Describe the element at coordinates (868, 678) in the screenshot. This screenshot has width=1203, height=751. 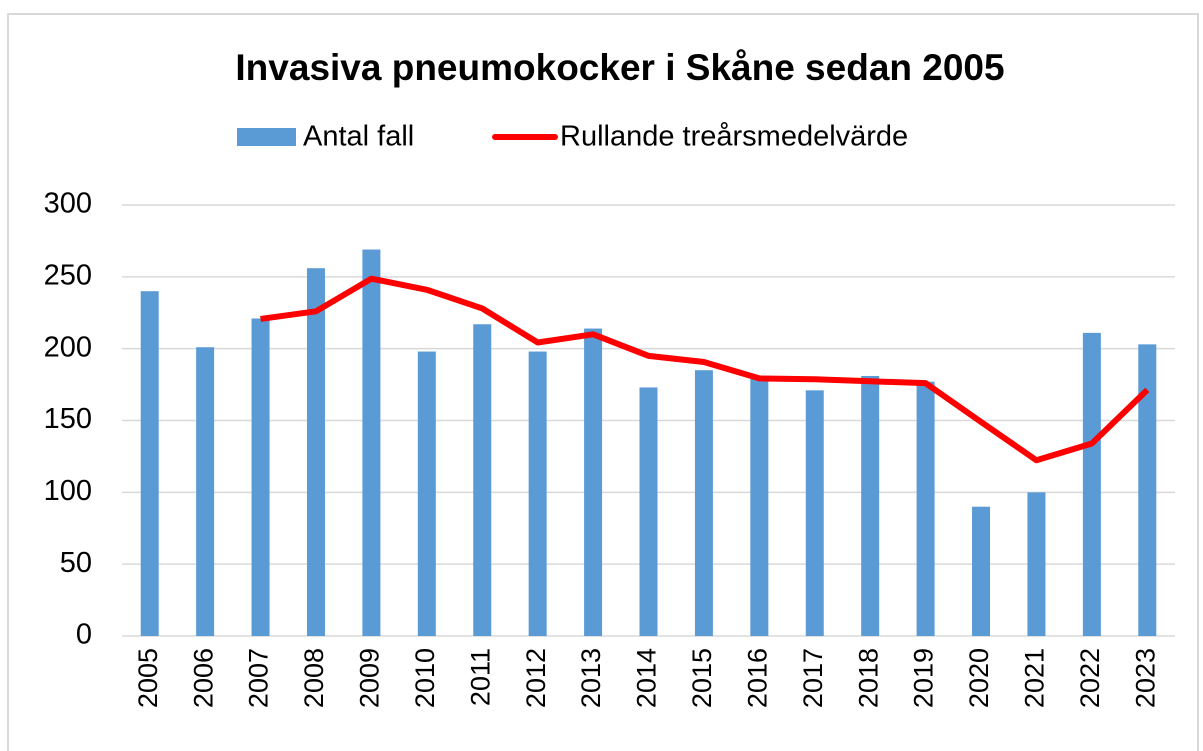
I see `x-tick-label: 2018` at that location.